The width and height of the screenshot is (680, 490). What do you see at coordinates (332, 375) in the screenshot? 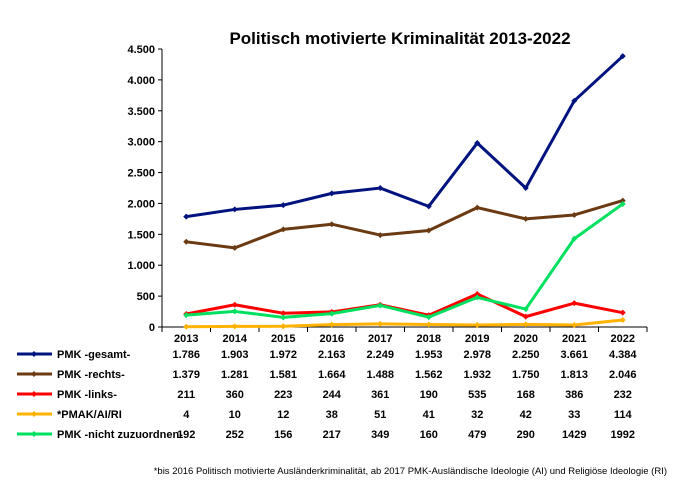
I see `table-cell: 1.664` at bounding box center [332, 375].